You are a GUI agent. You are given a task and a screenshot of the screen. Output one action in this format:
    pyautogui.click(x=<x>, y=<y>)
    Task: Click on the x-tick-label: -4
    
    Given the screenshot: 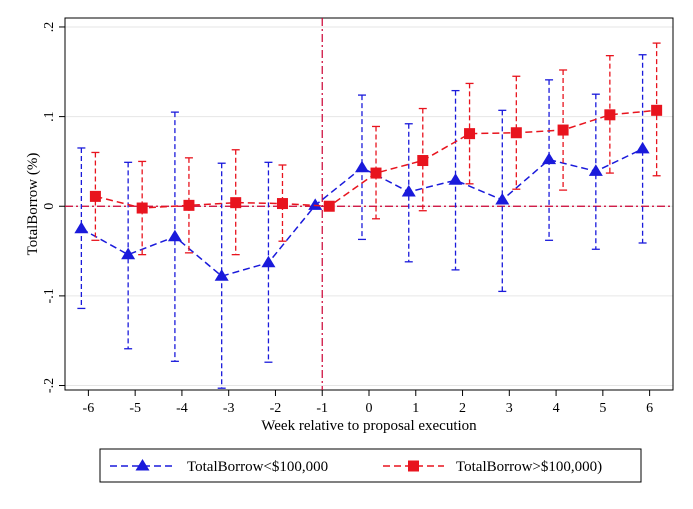 What is the action you would take?
    pyautogui.click(x=182, y=408)
    